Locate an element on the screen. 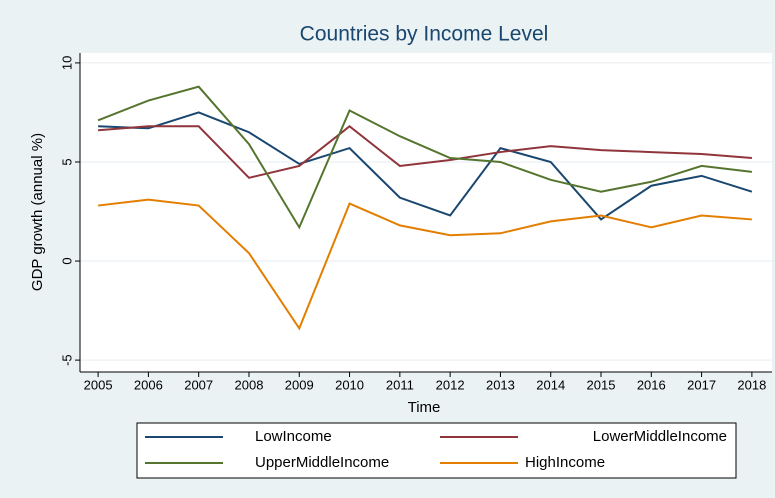 The height and width of the screenshot is (498, 775). y-tick-label: 0 is located at coordinates (66, 260).